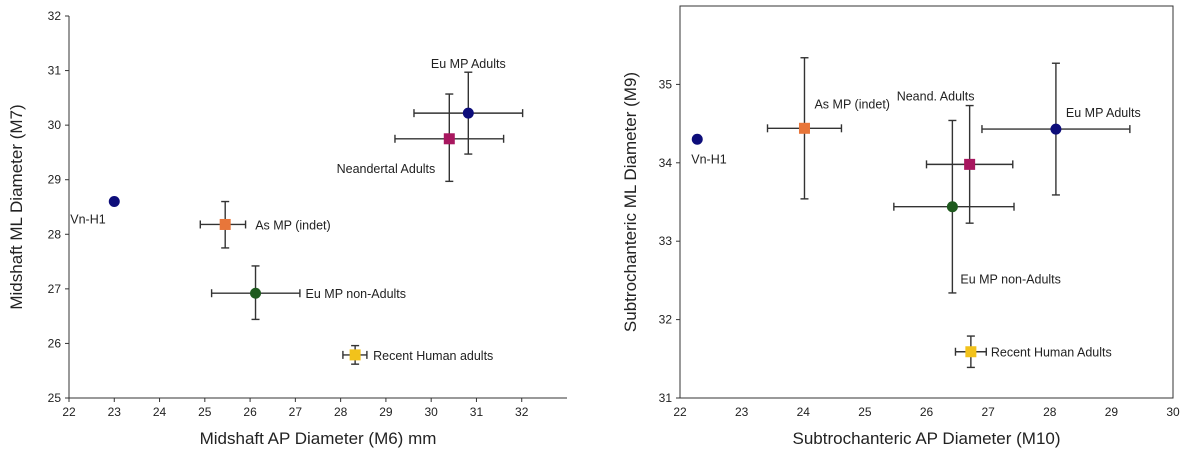 This screenshot has height=451, width=1182. What do you see at coordinates (666, 163) in the screenshot?
I see `y-tick-label: 34` at bounding box center [666, 163].